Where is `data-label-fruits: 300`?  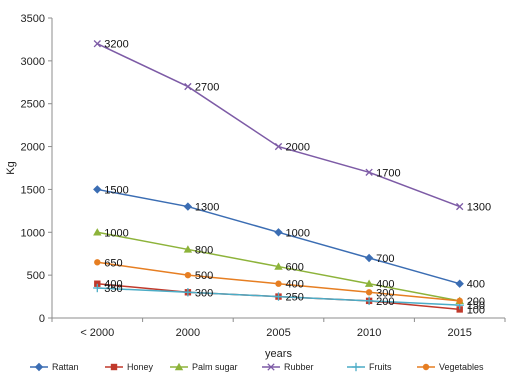
data-label-fruits: 300 is located at coordinates (204, 293).